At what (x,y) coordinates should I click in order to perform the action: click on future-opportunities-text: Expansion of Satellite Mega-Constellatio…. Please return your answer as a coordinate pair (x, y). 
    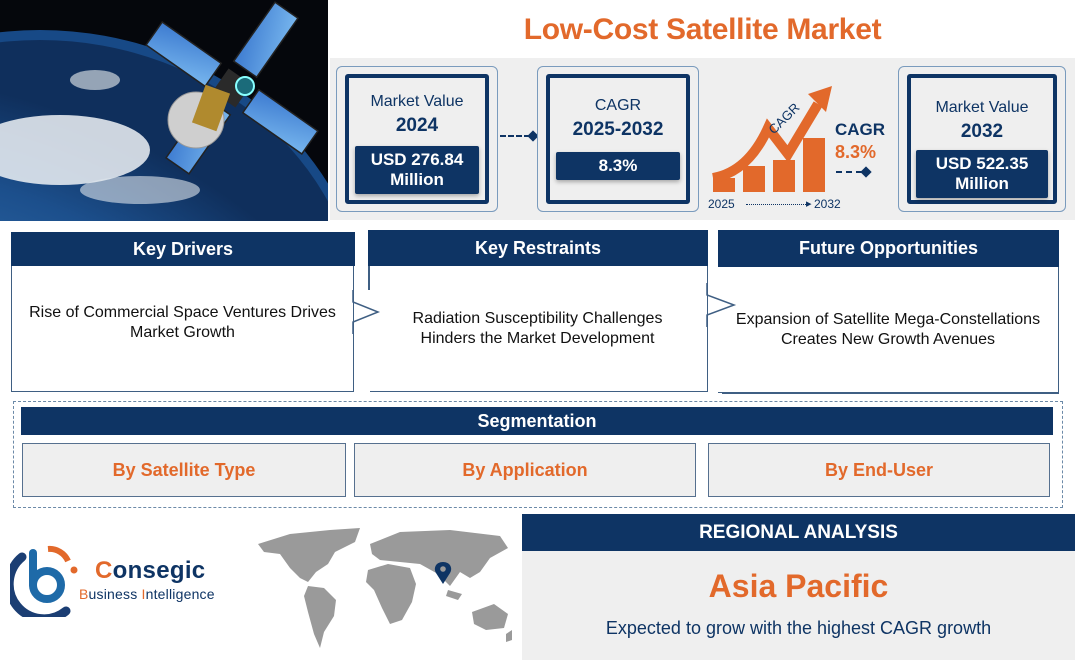
    Looking at the image, I should click on (888, 330).